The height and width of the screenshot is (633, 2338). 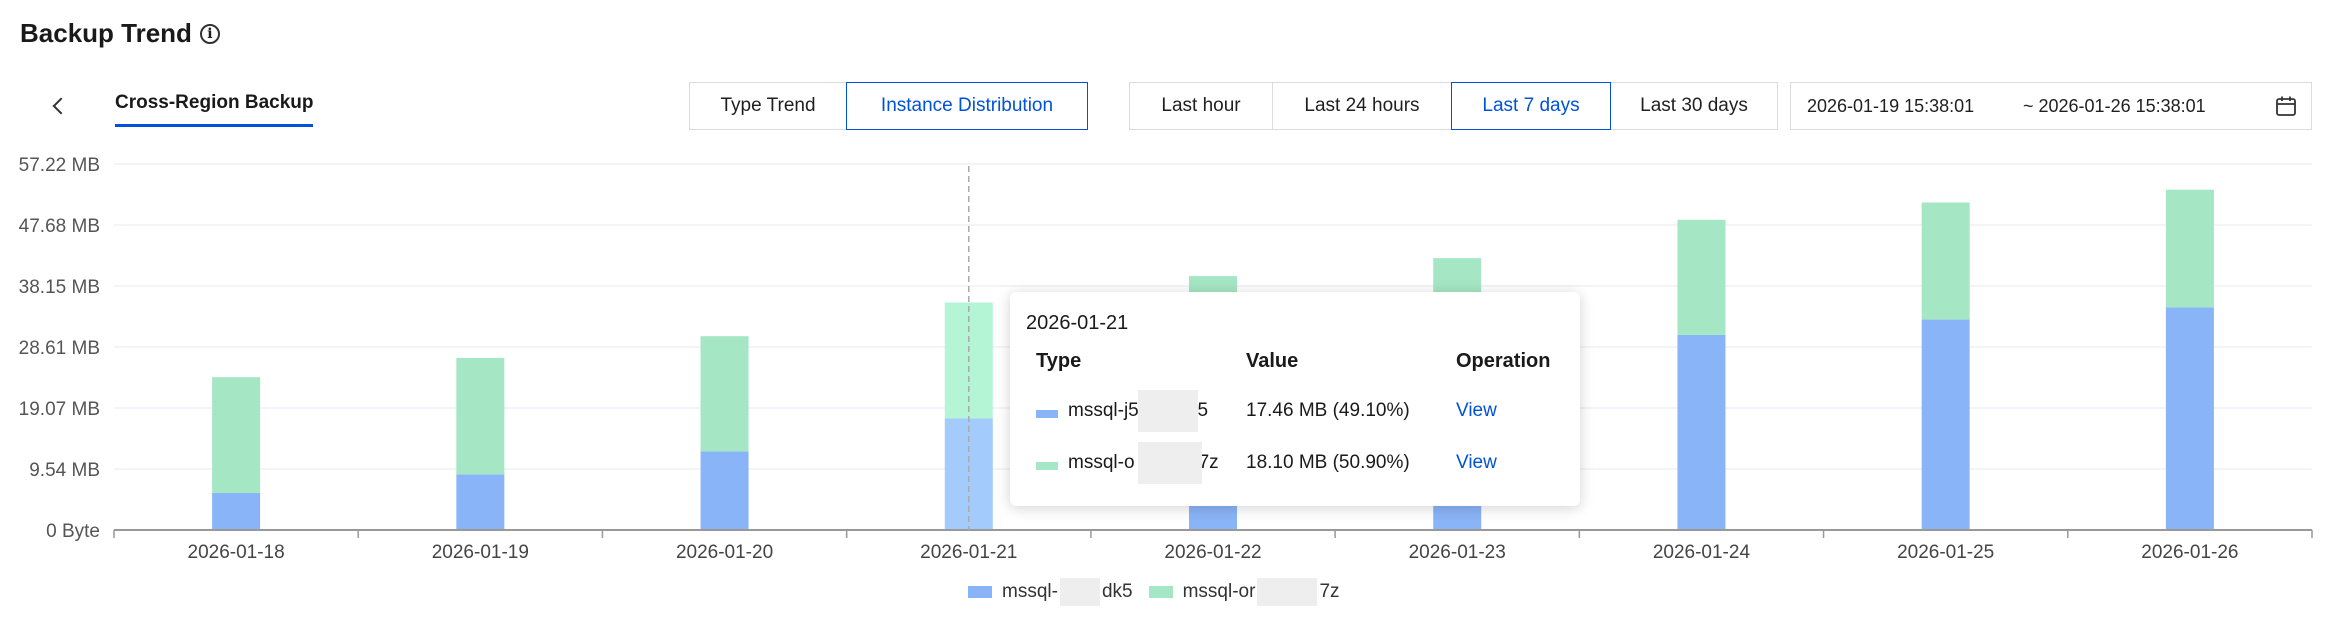 I want to click on chart-legend: mssql- dk5 mssql-or 7z, so click(x=1162, y=592).